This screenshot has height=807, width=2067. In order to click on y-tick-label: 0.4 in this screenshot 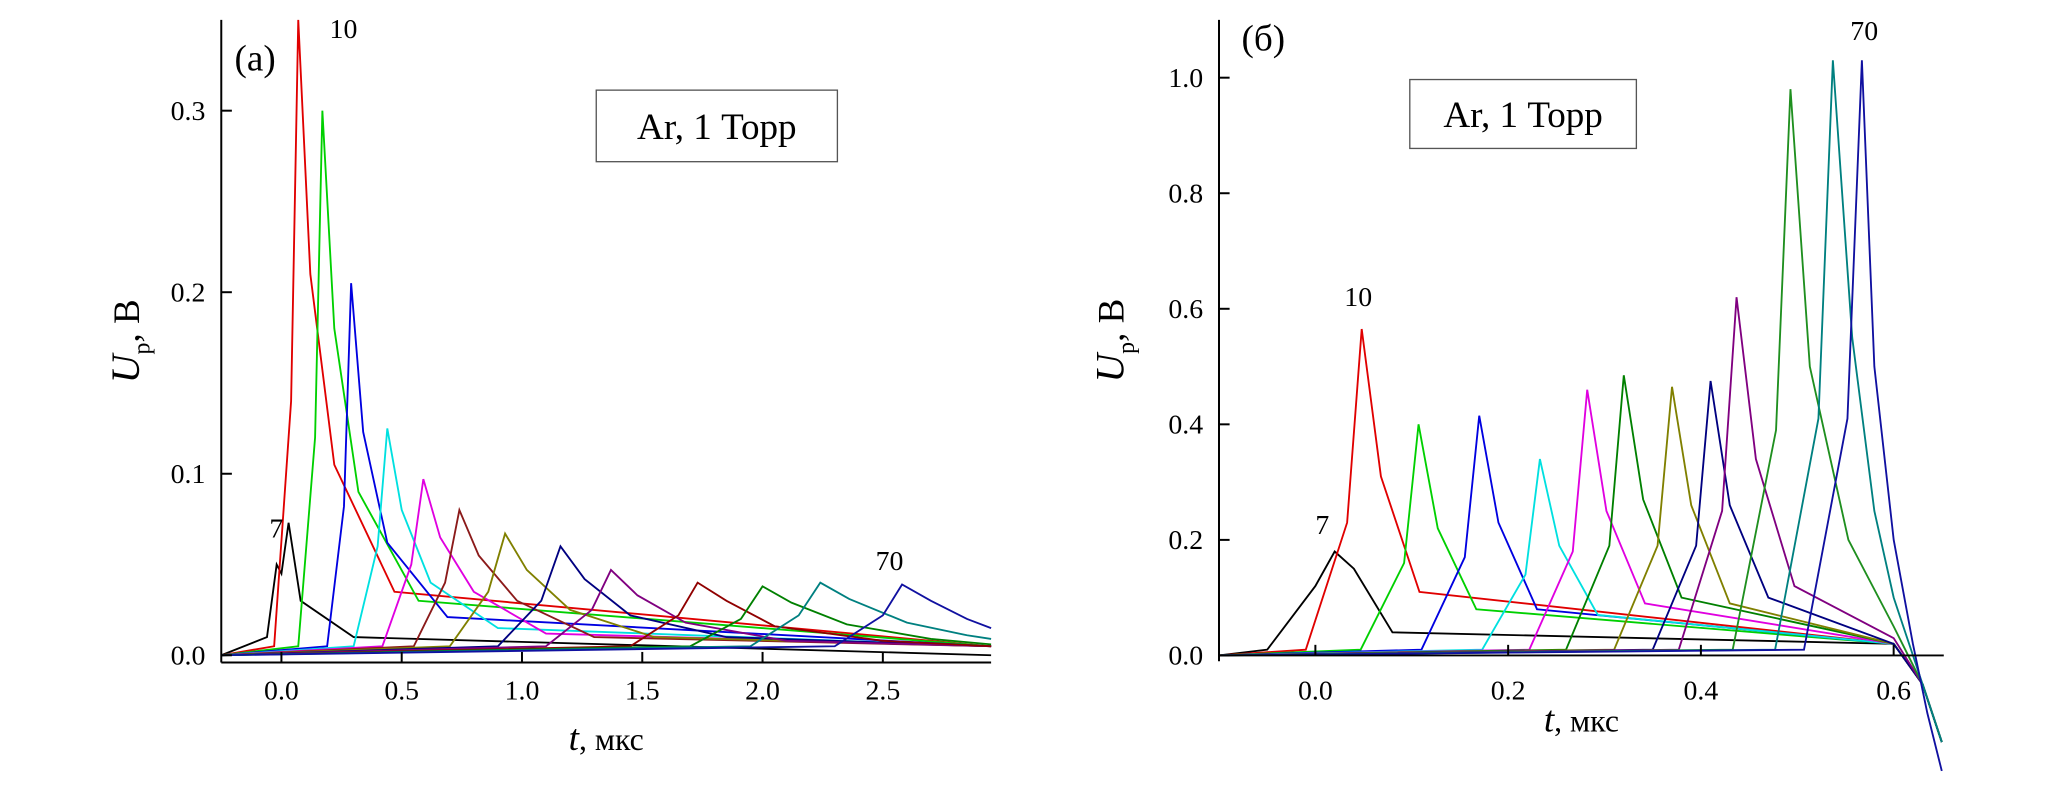, I will do `click(1185, 425)`.